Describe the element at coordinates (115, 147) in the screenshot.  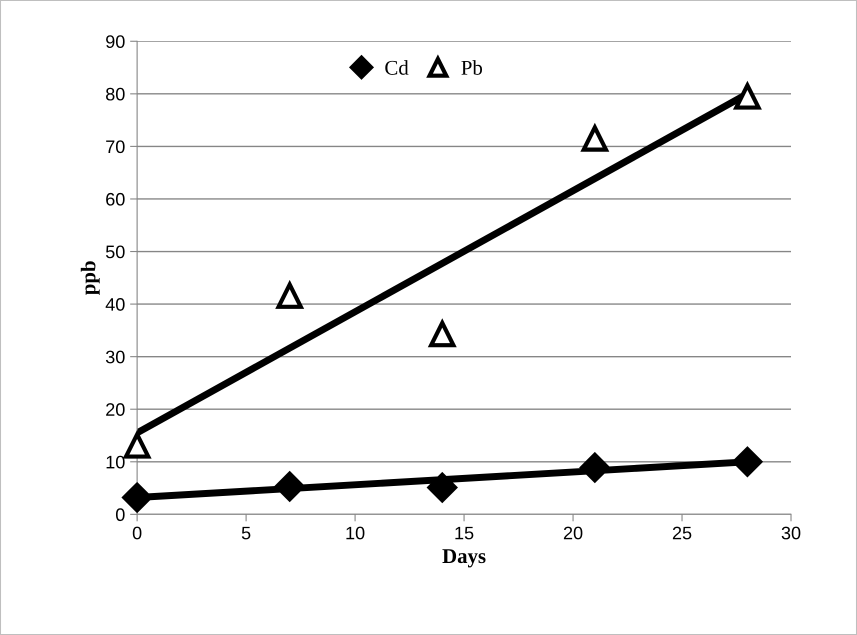
I see `y-tick-label: 70` at that location.